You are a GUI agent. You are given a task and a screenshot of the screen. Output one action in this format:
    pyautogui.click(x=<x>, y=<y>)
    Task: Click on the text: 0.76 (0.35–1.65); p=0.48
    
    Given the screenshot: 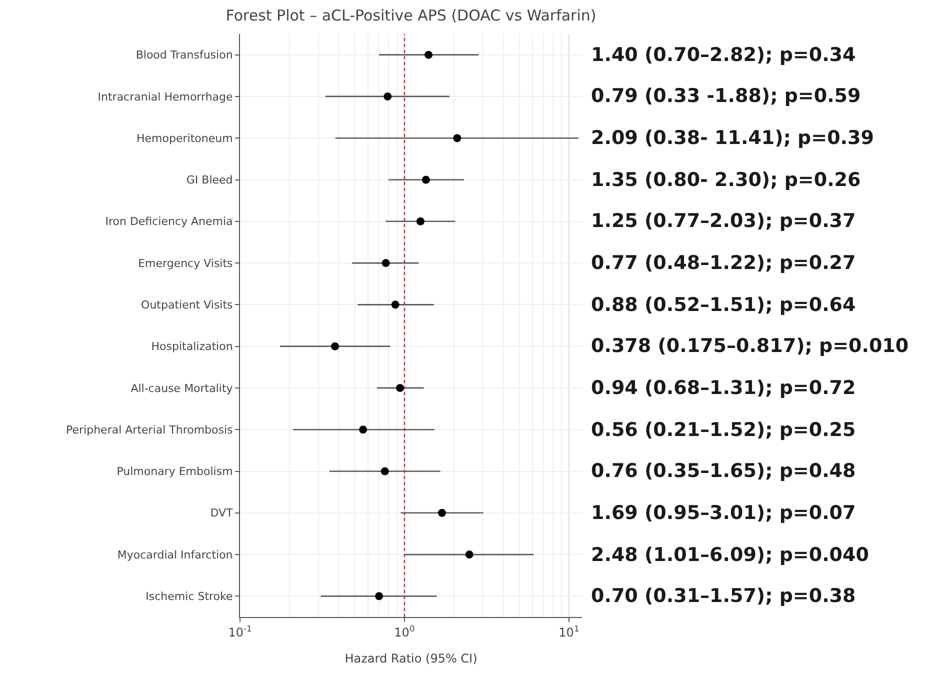 What is the action you would take?
    pyautogui.click(x=723, y=471)
    